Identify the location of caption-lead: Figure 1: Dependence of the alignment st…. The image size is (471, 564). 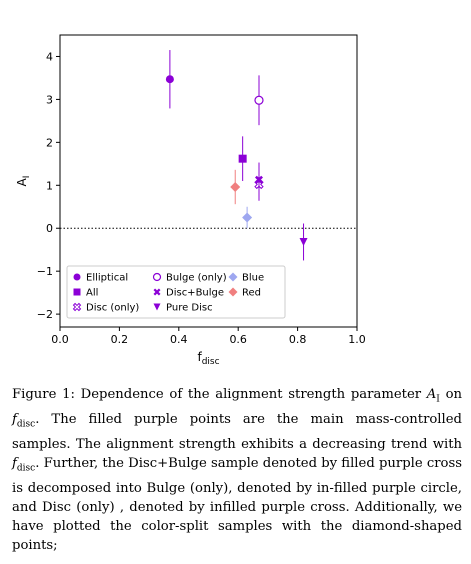
(219, 394).